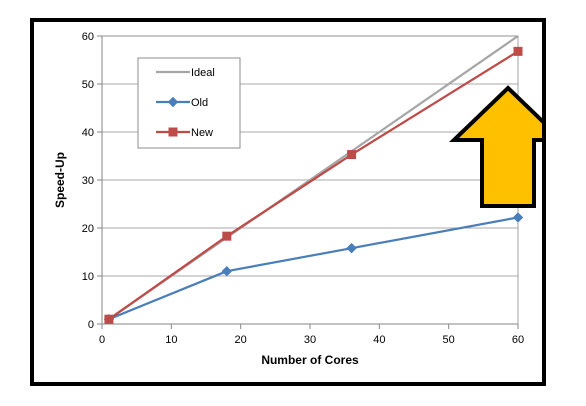  Describe the element at coordinates (60, 180) in the screenshot. I see `y-axis-title: Speed-Up` at that location.